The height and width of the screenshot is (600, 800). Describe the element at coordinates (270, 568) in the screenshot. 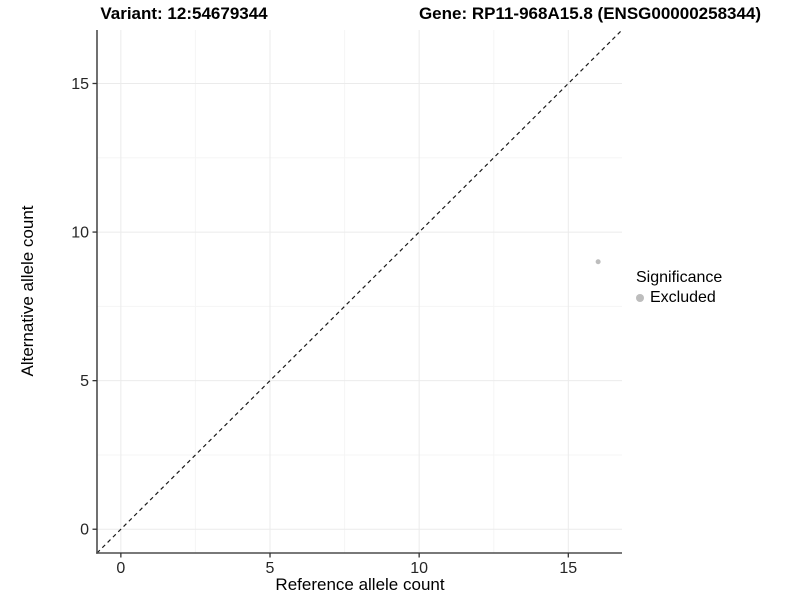

I see `x-tick-label: 5` at that location.